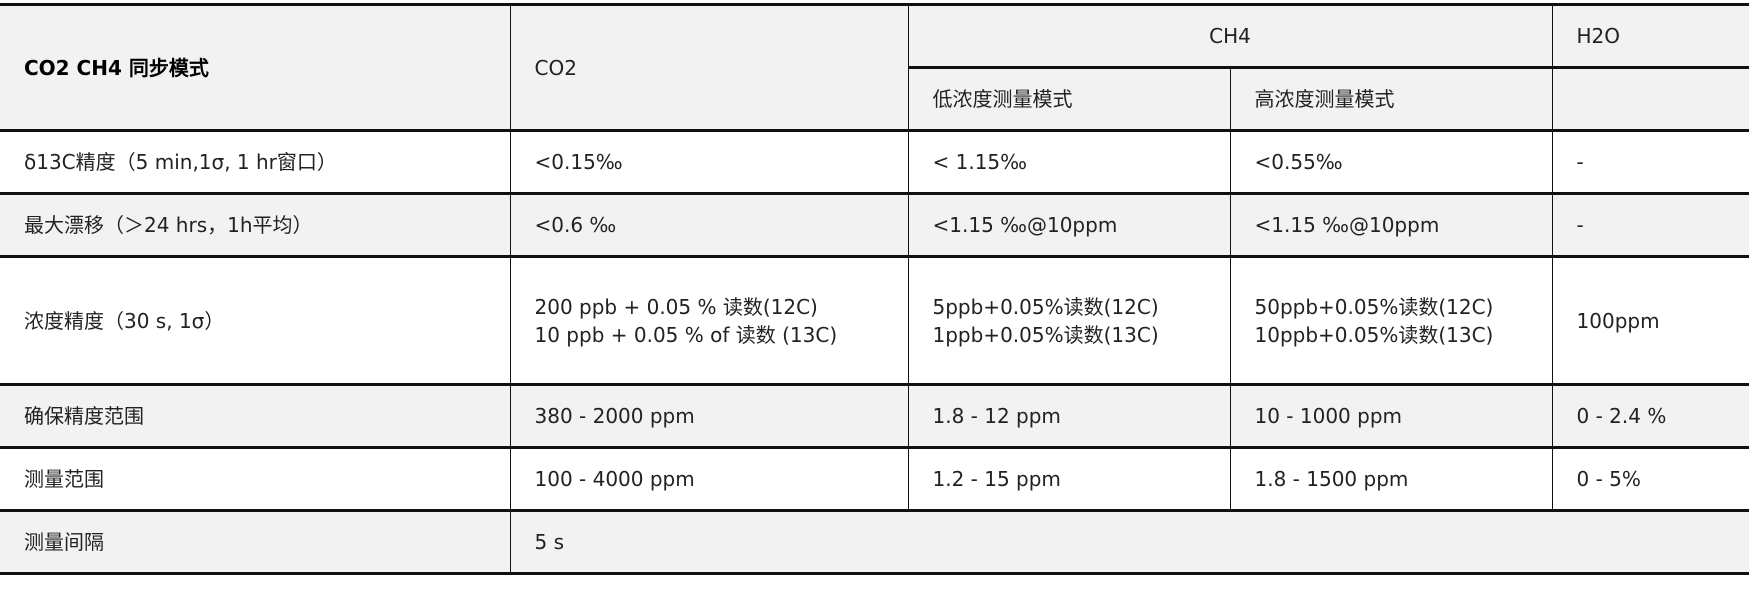 This screenshot has width=1749, height=600. What do you see at coordinates (1045, 334) in the screenshot?
I see `cell-line: 1ppb+0.05%读数(13C)` at bounding box center [1045, 334].